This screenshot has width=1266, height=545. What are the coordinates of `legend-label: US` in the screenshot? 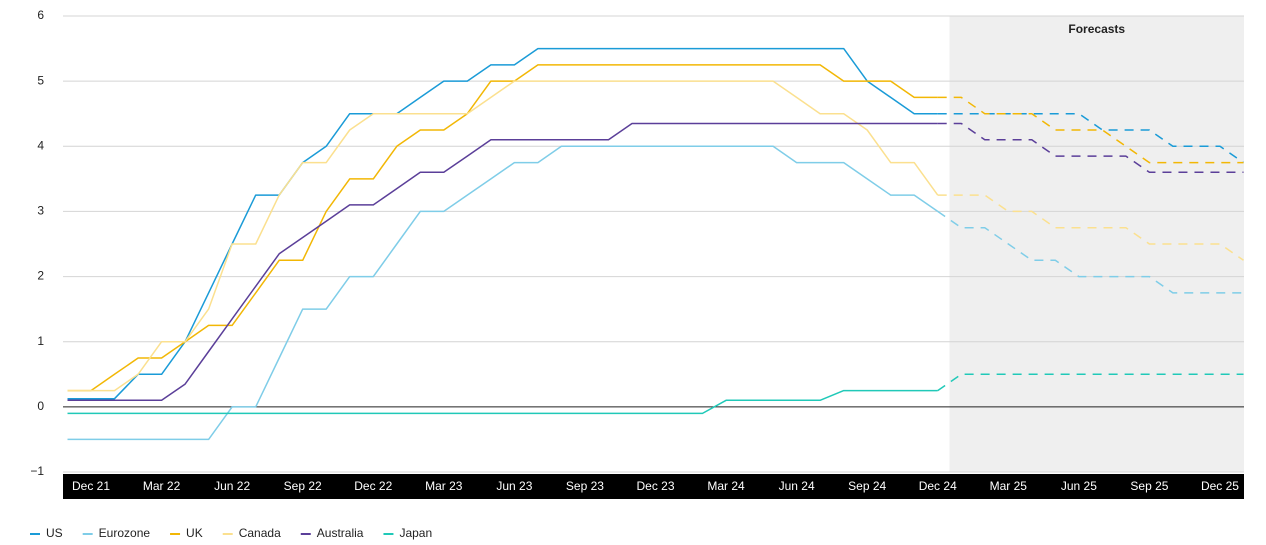 It's located at (54, 533).